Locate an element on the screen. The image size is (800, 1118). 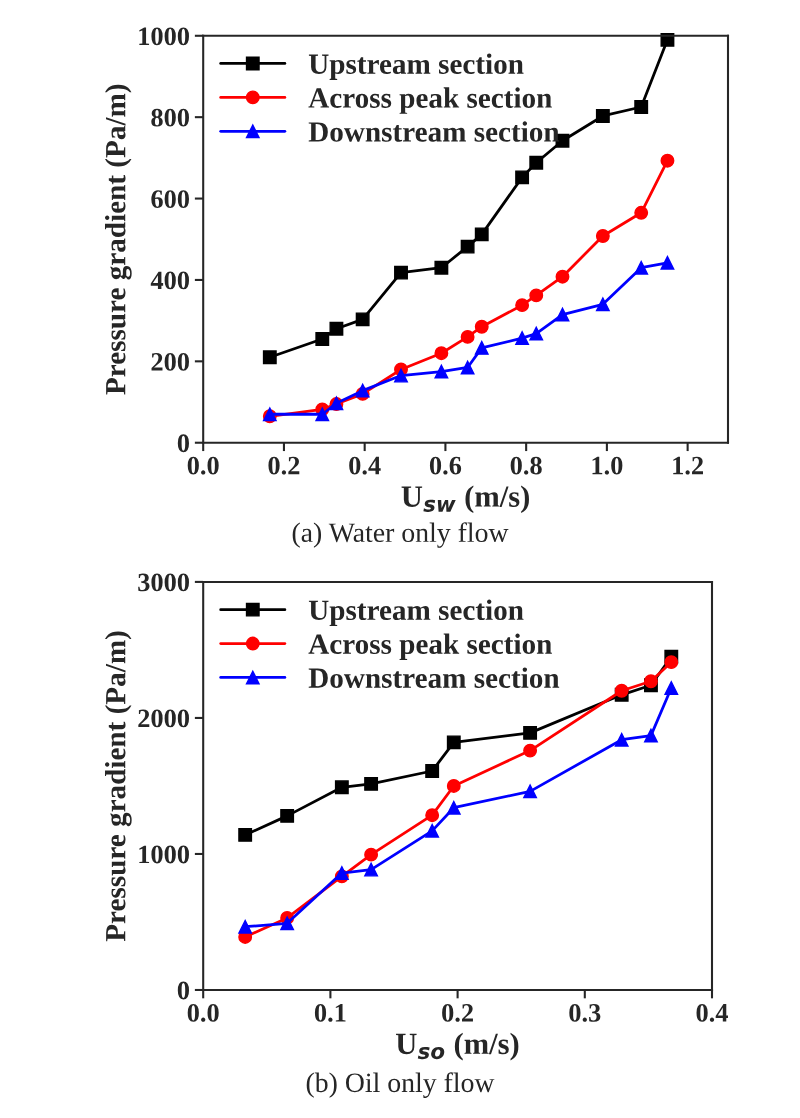
text: (b) Oil only flow is located at coordinates (400, 1085).